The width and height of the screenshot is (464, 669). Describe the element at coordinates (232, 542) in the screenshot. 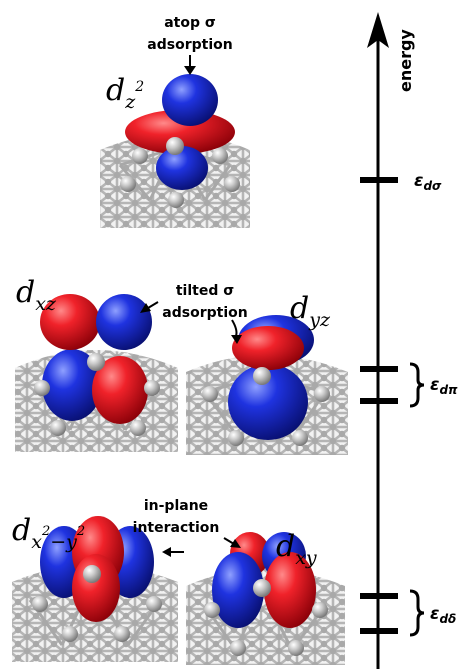

I see `arrow-inplane-right` at that location.